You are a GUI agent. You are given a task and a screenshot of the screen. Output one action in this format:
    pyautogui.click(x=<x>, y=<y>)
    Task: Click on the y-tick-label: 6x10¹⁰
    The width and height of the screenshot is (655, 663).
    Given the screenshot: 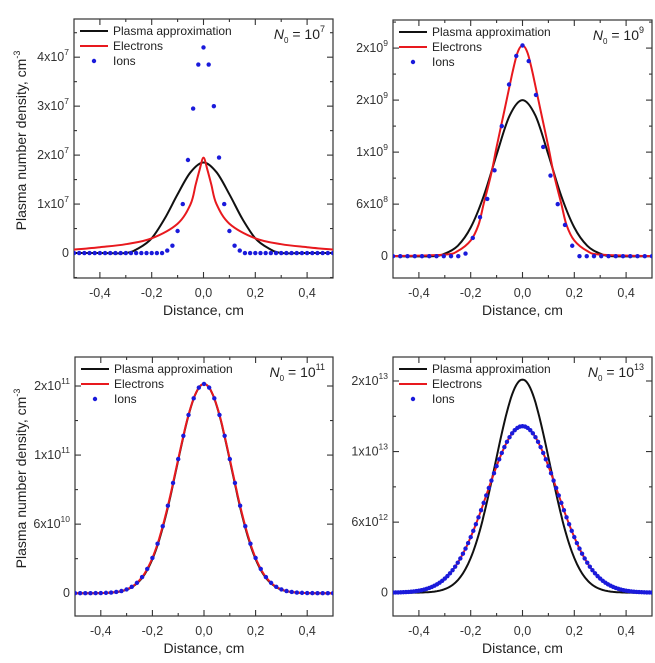 What is the action you would take?
    pyautogui.click(x=51, y=522)
    